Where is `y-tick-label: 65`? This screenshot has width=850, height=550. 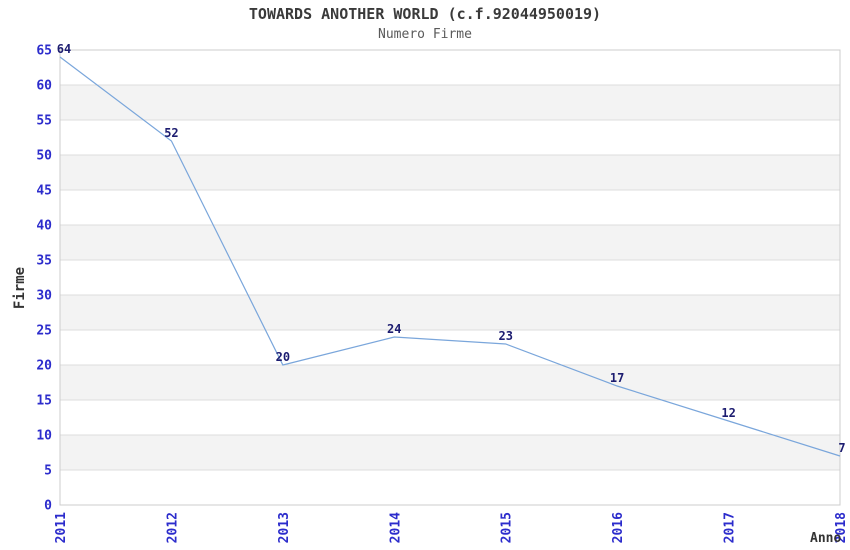
y-tick-label: 65 is located at coordinates (44, 51).